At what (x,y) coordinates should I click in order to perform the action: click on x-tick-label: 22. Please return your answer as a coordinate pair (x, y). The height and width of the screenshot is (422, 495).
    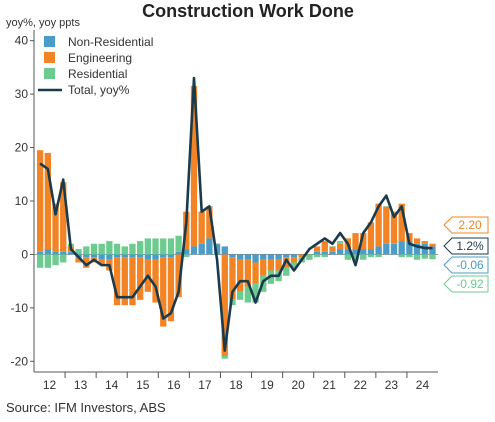
    Looking at the image, I should click on (361, 385).